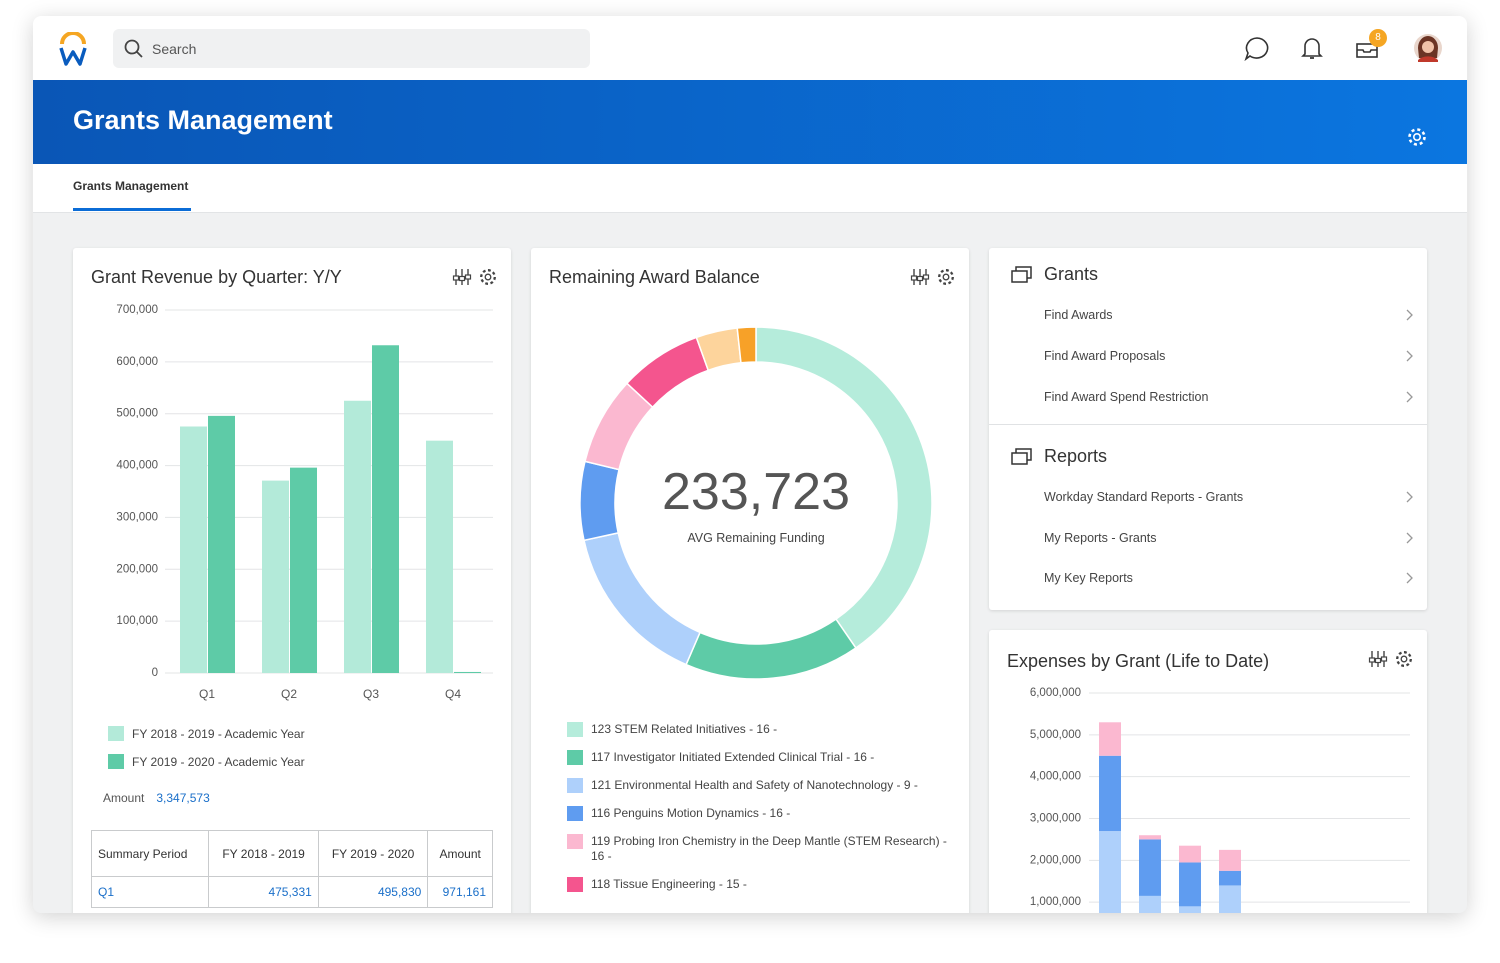  I want to click on y-tick-label: 300,000, so click(137, 517).